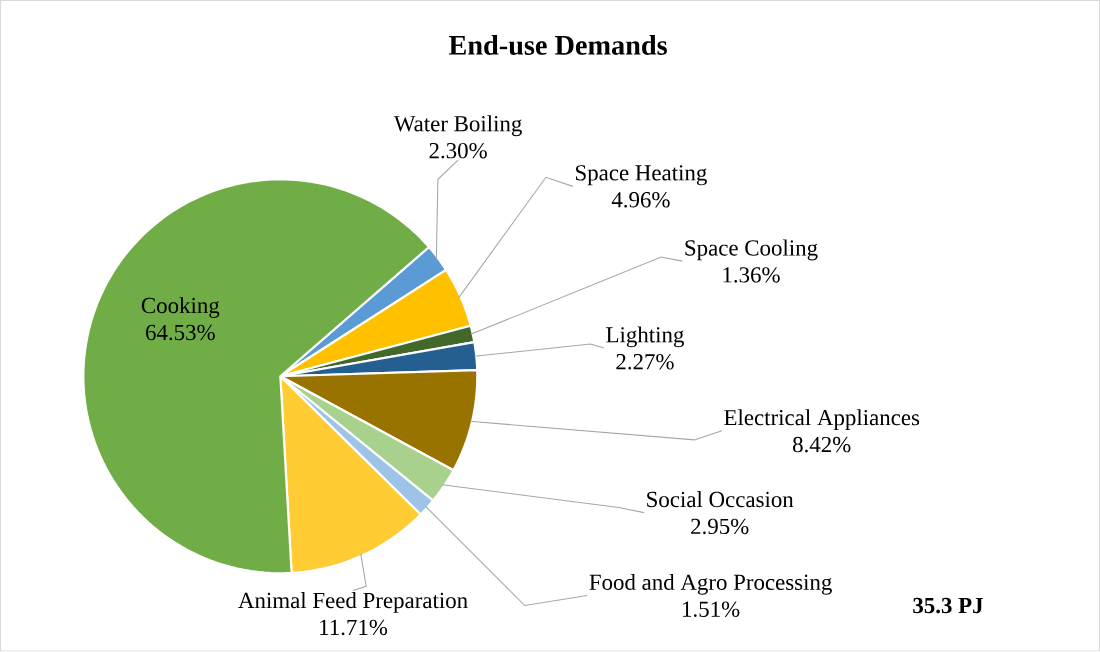 Image resolution: width=1100 pixels, height=652 pixels. Describe the element at coordinates (822, 420) in the screenshot. I see `slice-label: Electrical Appliances` at that location.